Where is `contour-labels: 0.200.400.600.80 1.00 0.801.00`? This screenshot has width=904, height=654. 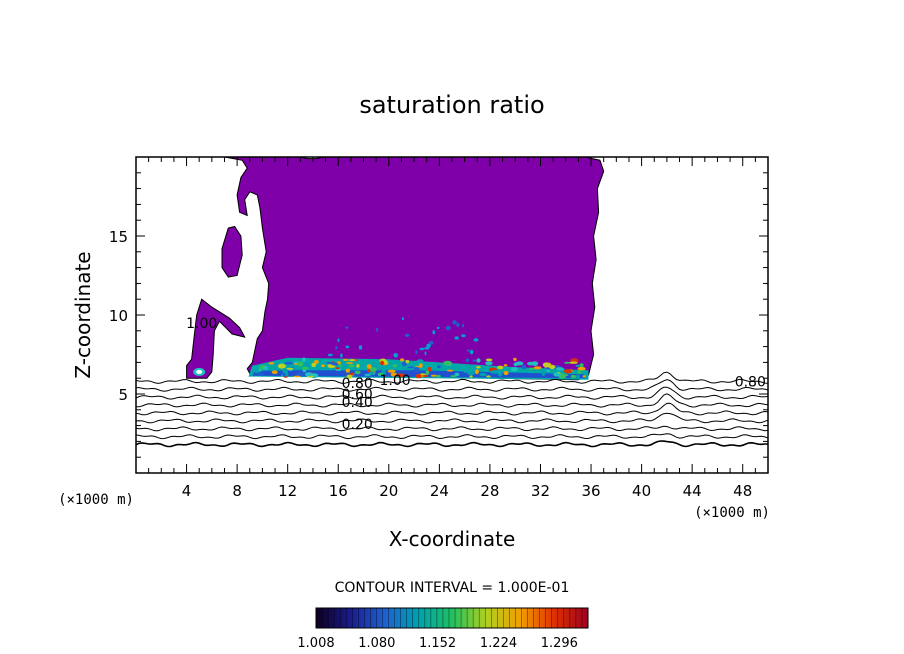
contour-labels: 0.200.400.600.80 1.00 0.801.00 is located at coordinates (476, 374).